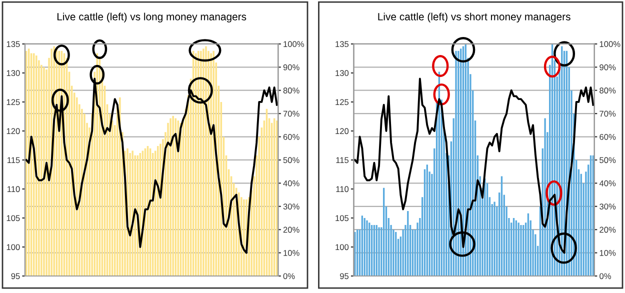 The width and height of the screenshot is (625, 293). What do you see at coordinates (151, 17) in the screenshot?
I see `chart-title: Live cattle (left) vs long money managers` at bounding box center [151, 17].